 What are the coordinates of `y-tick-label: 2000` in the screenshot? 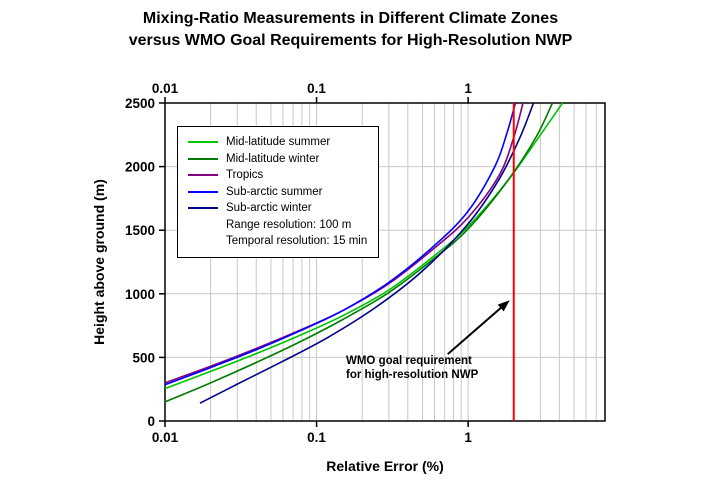 It's located at (140, 167).